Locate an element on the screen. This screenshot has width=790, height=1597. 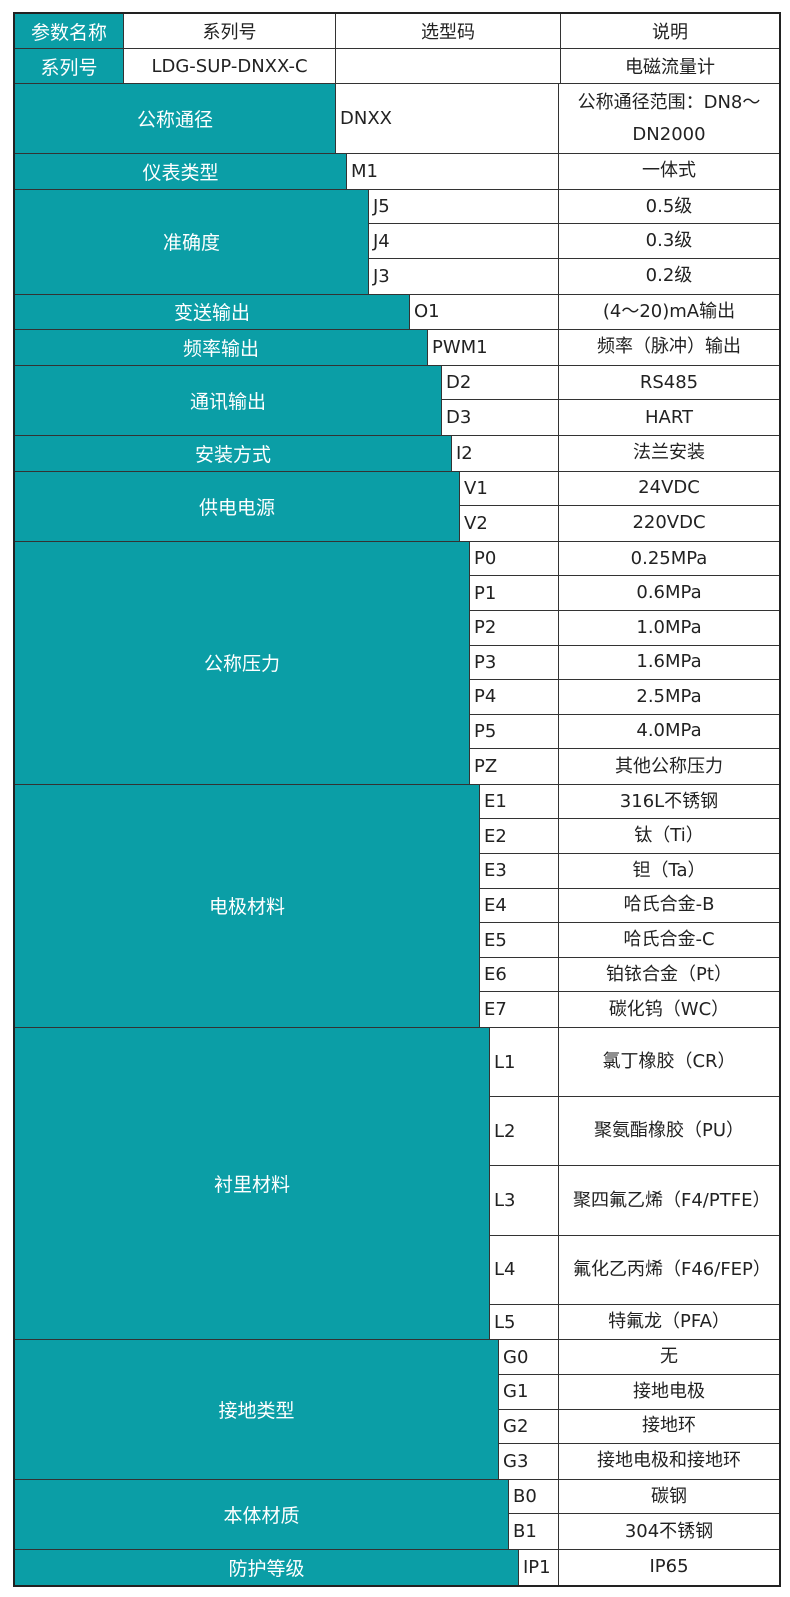
option-code: L1 is located at coordinates (524, 1062).